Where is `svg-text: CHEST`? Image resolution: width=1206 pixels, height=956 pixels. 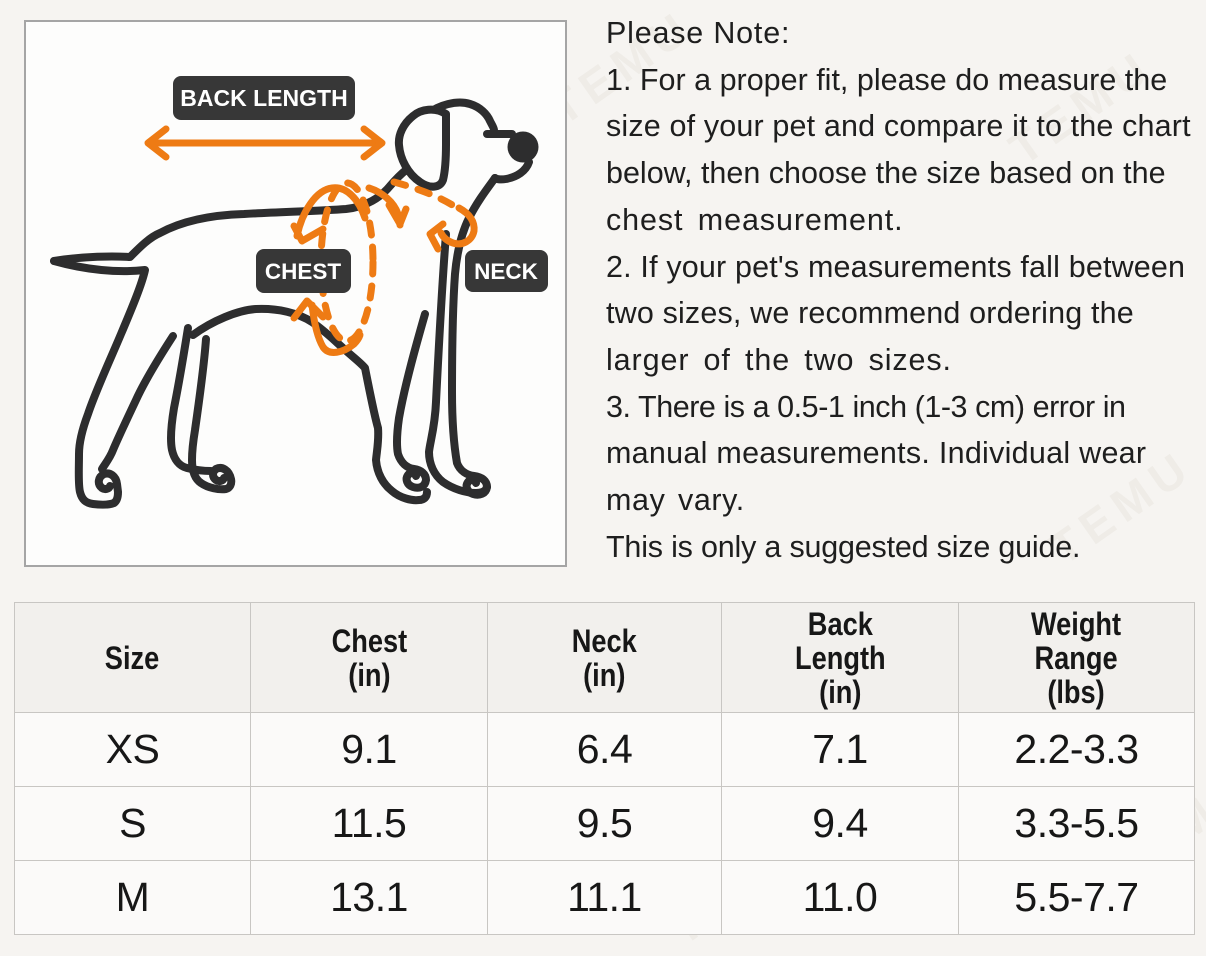
svg-text: CHEST is located at coordinates (303, 271).